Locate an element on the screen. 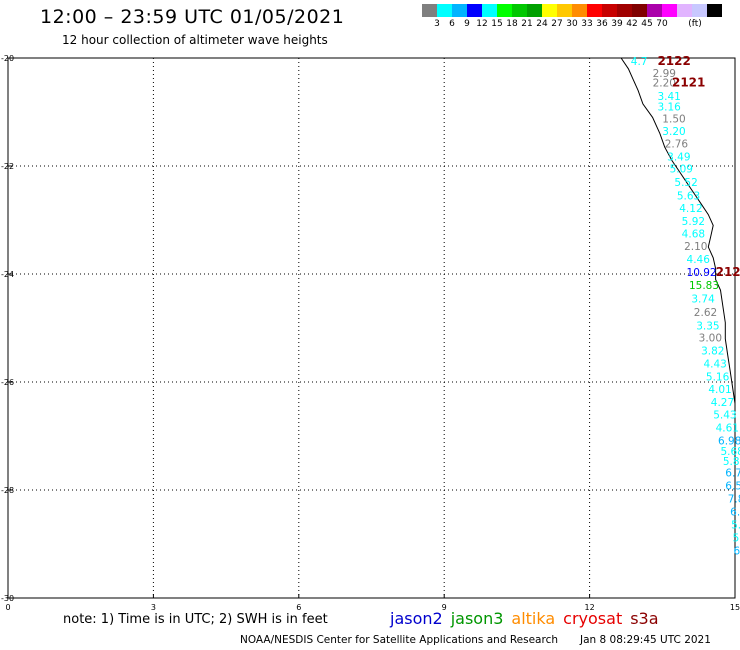 The image size is (740, 650). scale-tick-label: 70 is located at coordinates (662, 24).